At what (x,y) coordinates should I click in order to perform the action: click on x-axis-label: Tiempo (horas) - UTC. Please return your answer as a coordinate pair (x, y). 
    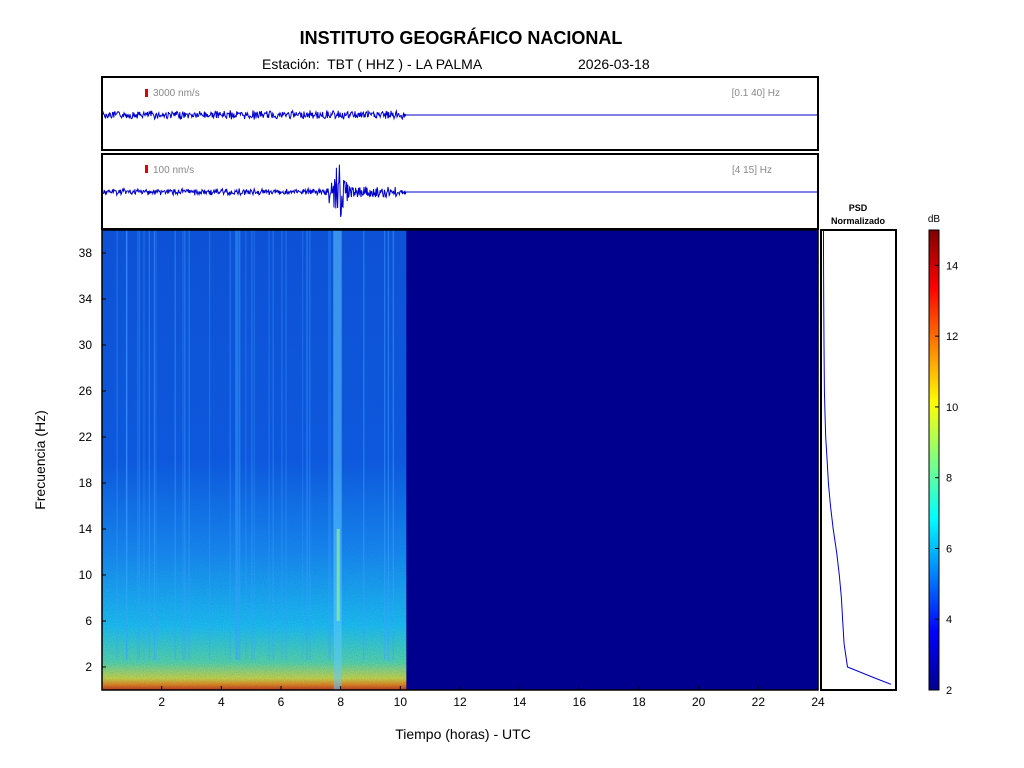
    Looking at the image, I should click on (463, 734).